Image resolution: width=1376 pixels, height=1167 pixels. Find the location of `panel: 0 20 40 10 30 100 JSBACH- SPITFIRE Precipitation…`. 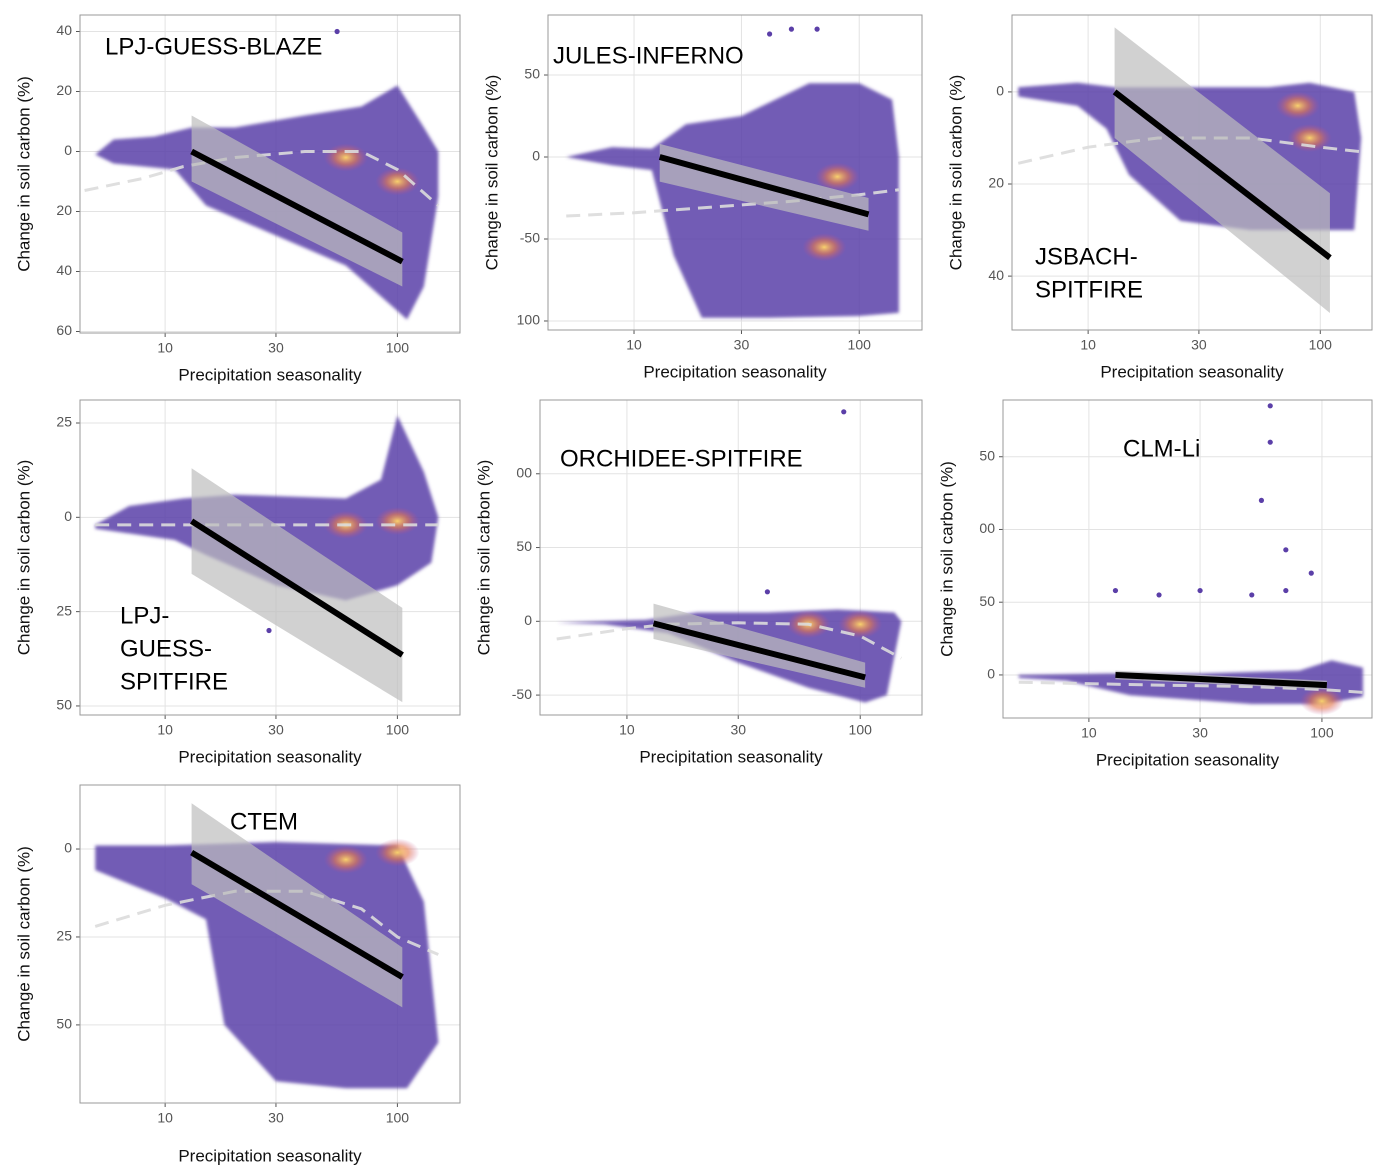

panel: 0 20 40 10 30 100 JSBACH- SPITFIRE Precipitation… is located at coordinates (1159, 197).